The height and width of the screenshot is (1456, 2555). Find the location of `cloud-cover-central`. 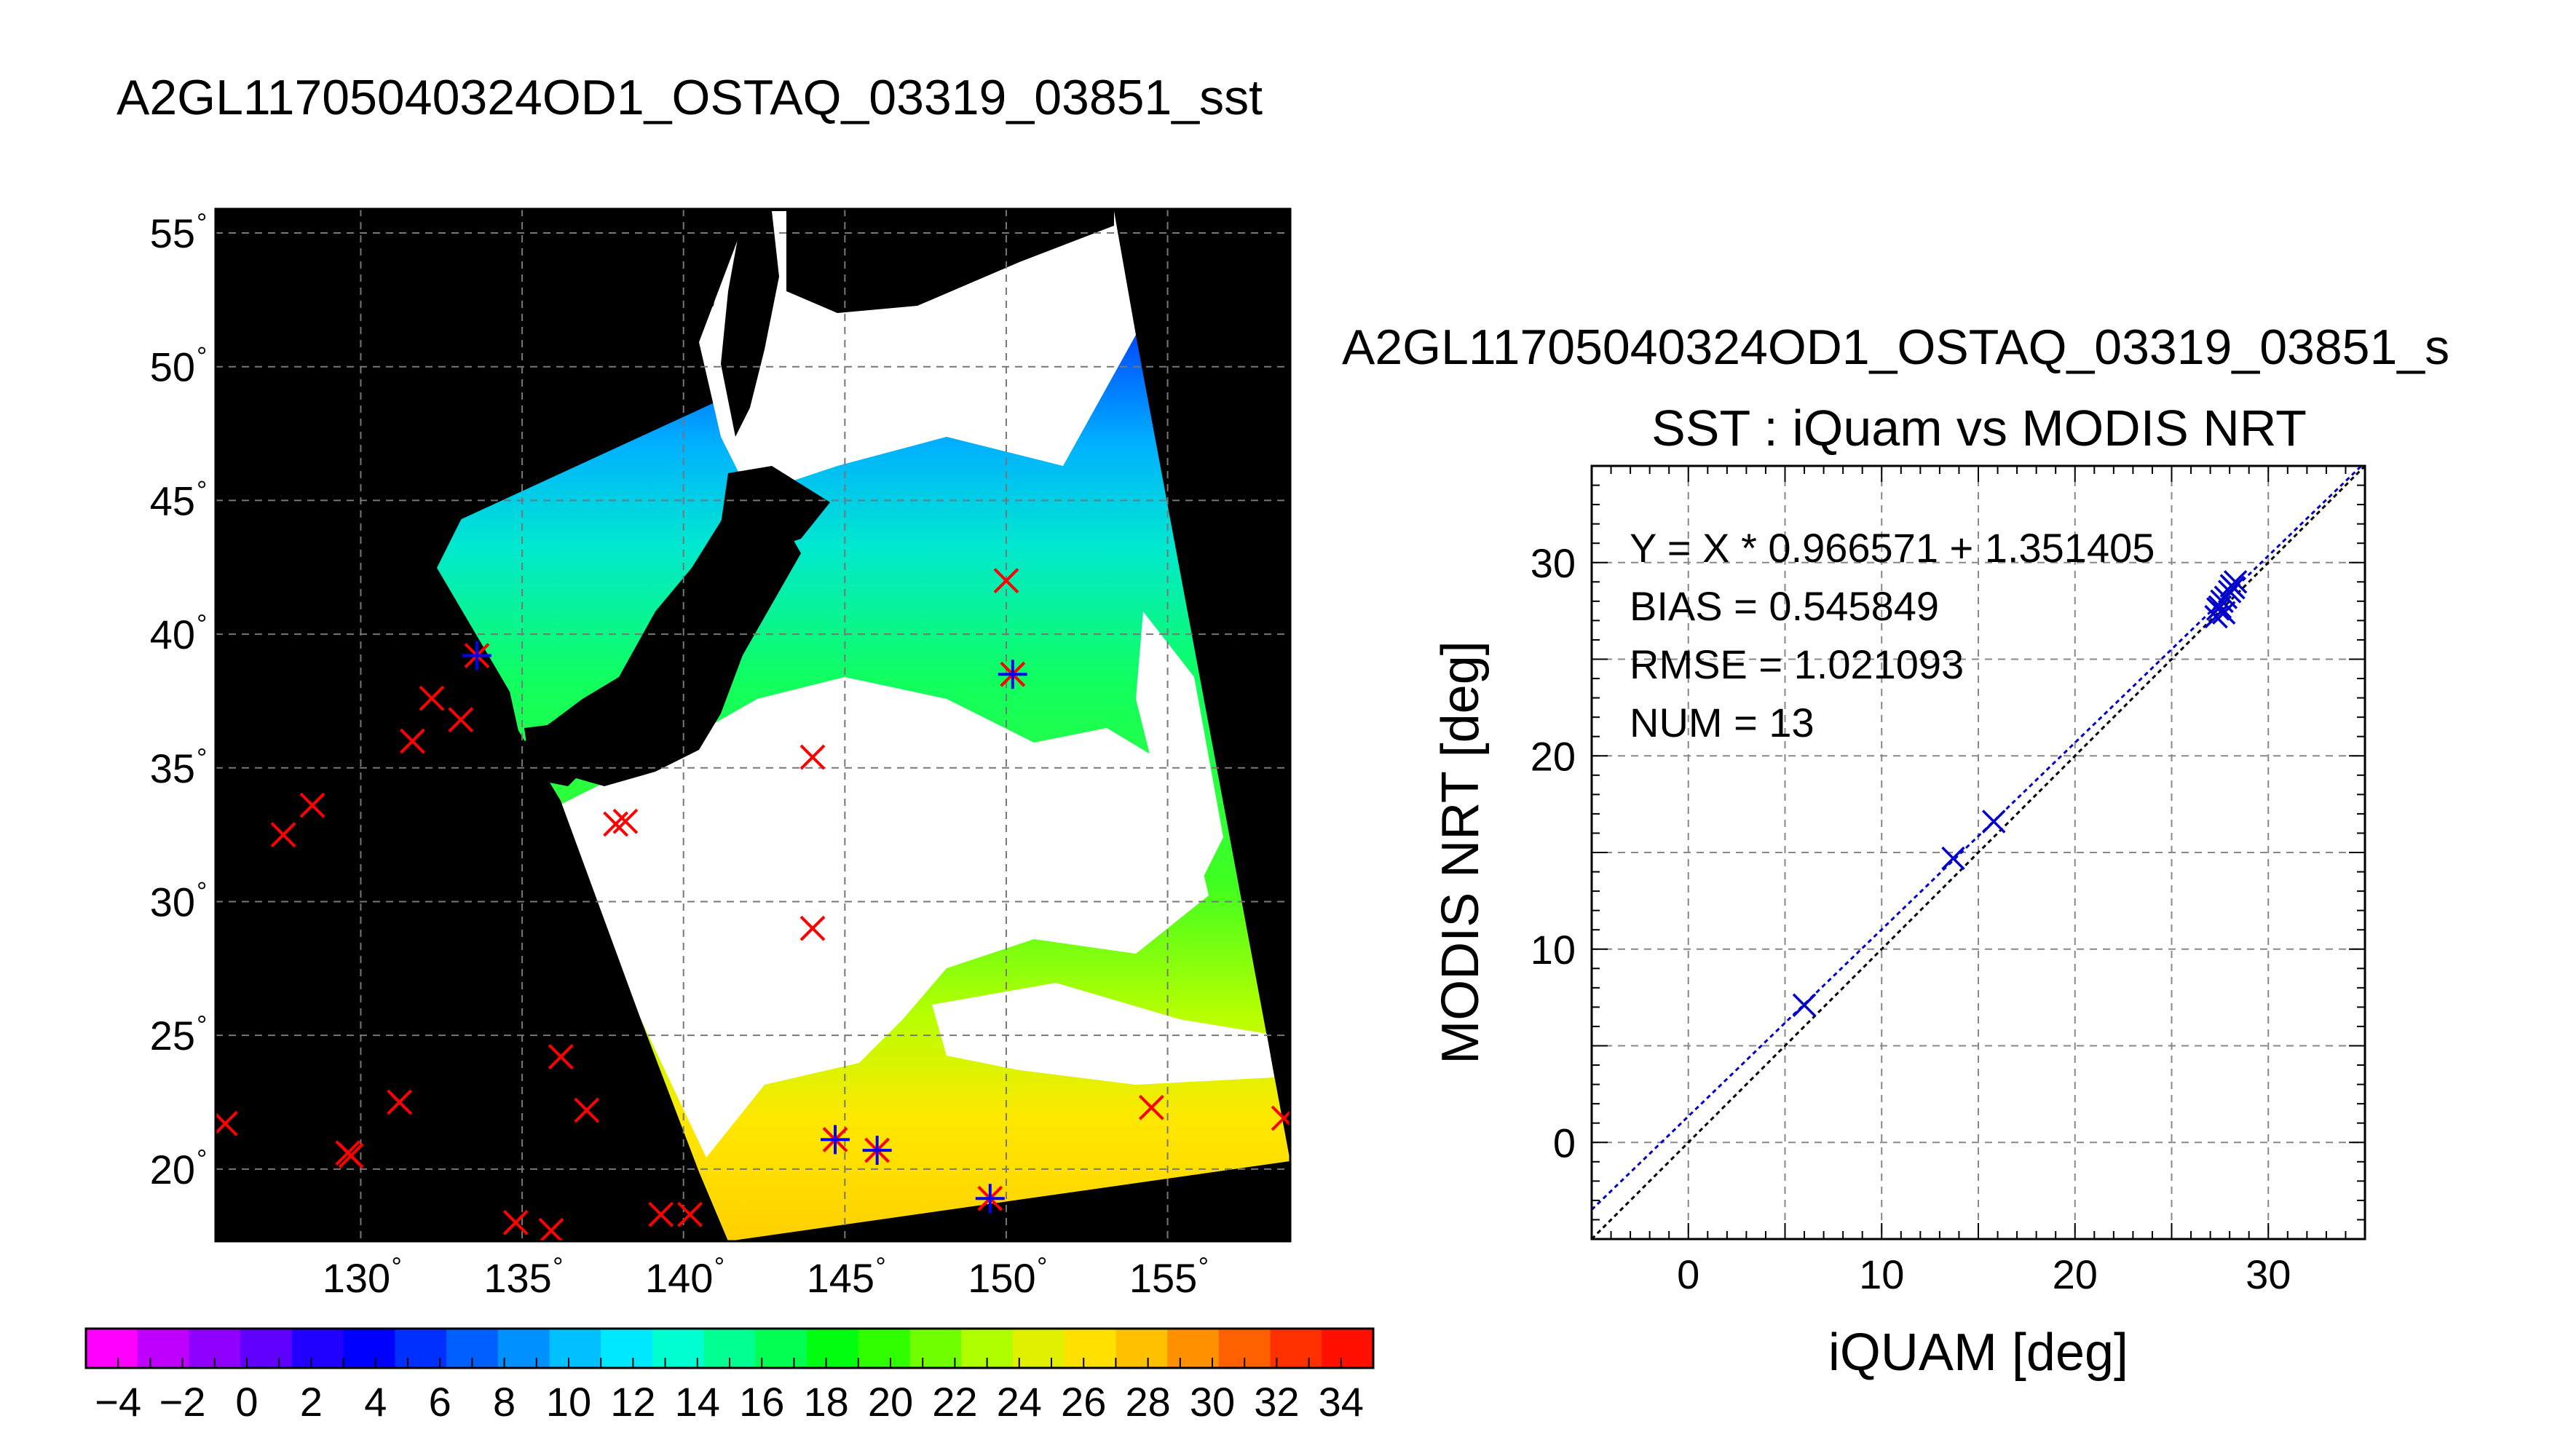

cloud-cover-central is located at coordinates (881, 917).